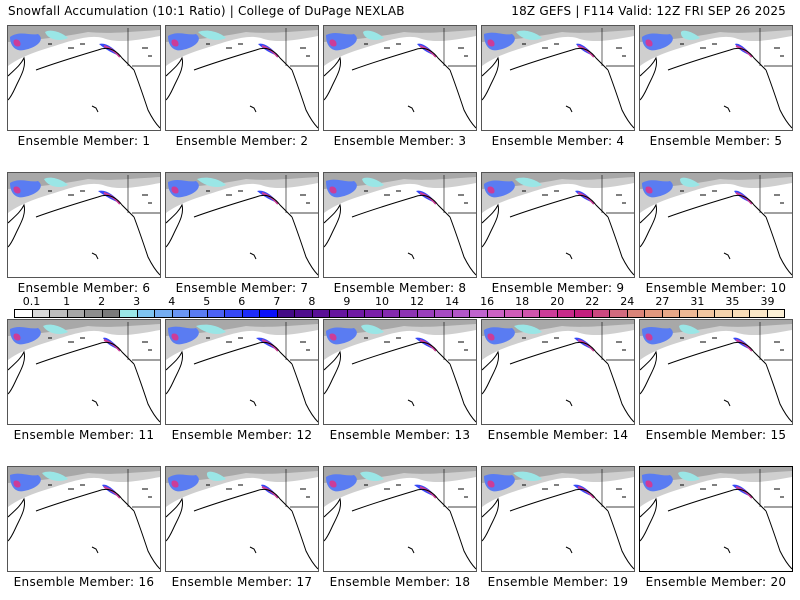 The height and width of the screenshot is (600, 800). What do you see at coordinates (400, 288) in the screenshot?
I see `ensemble-member-label: Ensemble Member: 8` at bounding box center [400, 288].